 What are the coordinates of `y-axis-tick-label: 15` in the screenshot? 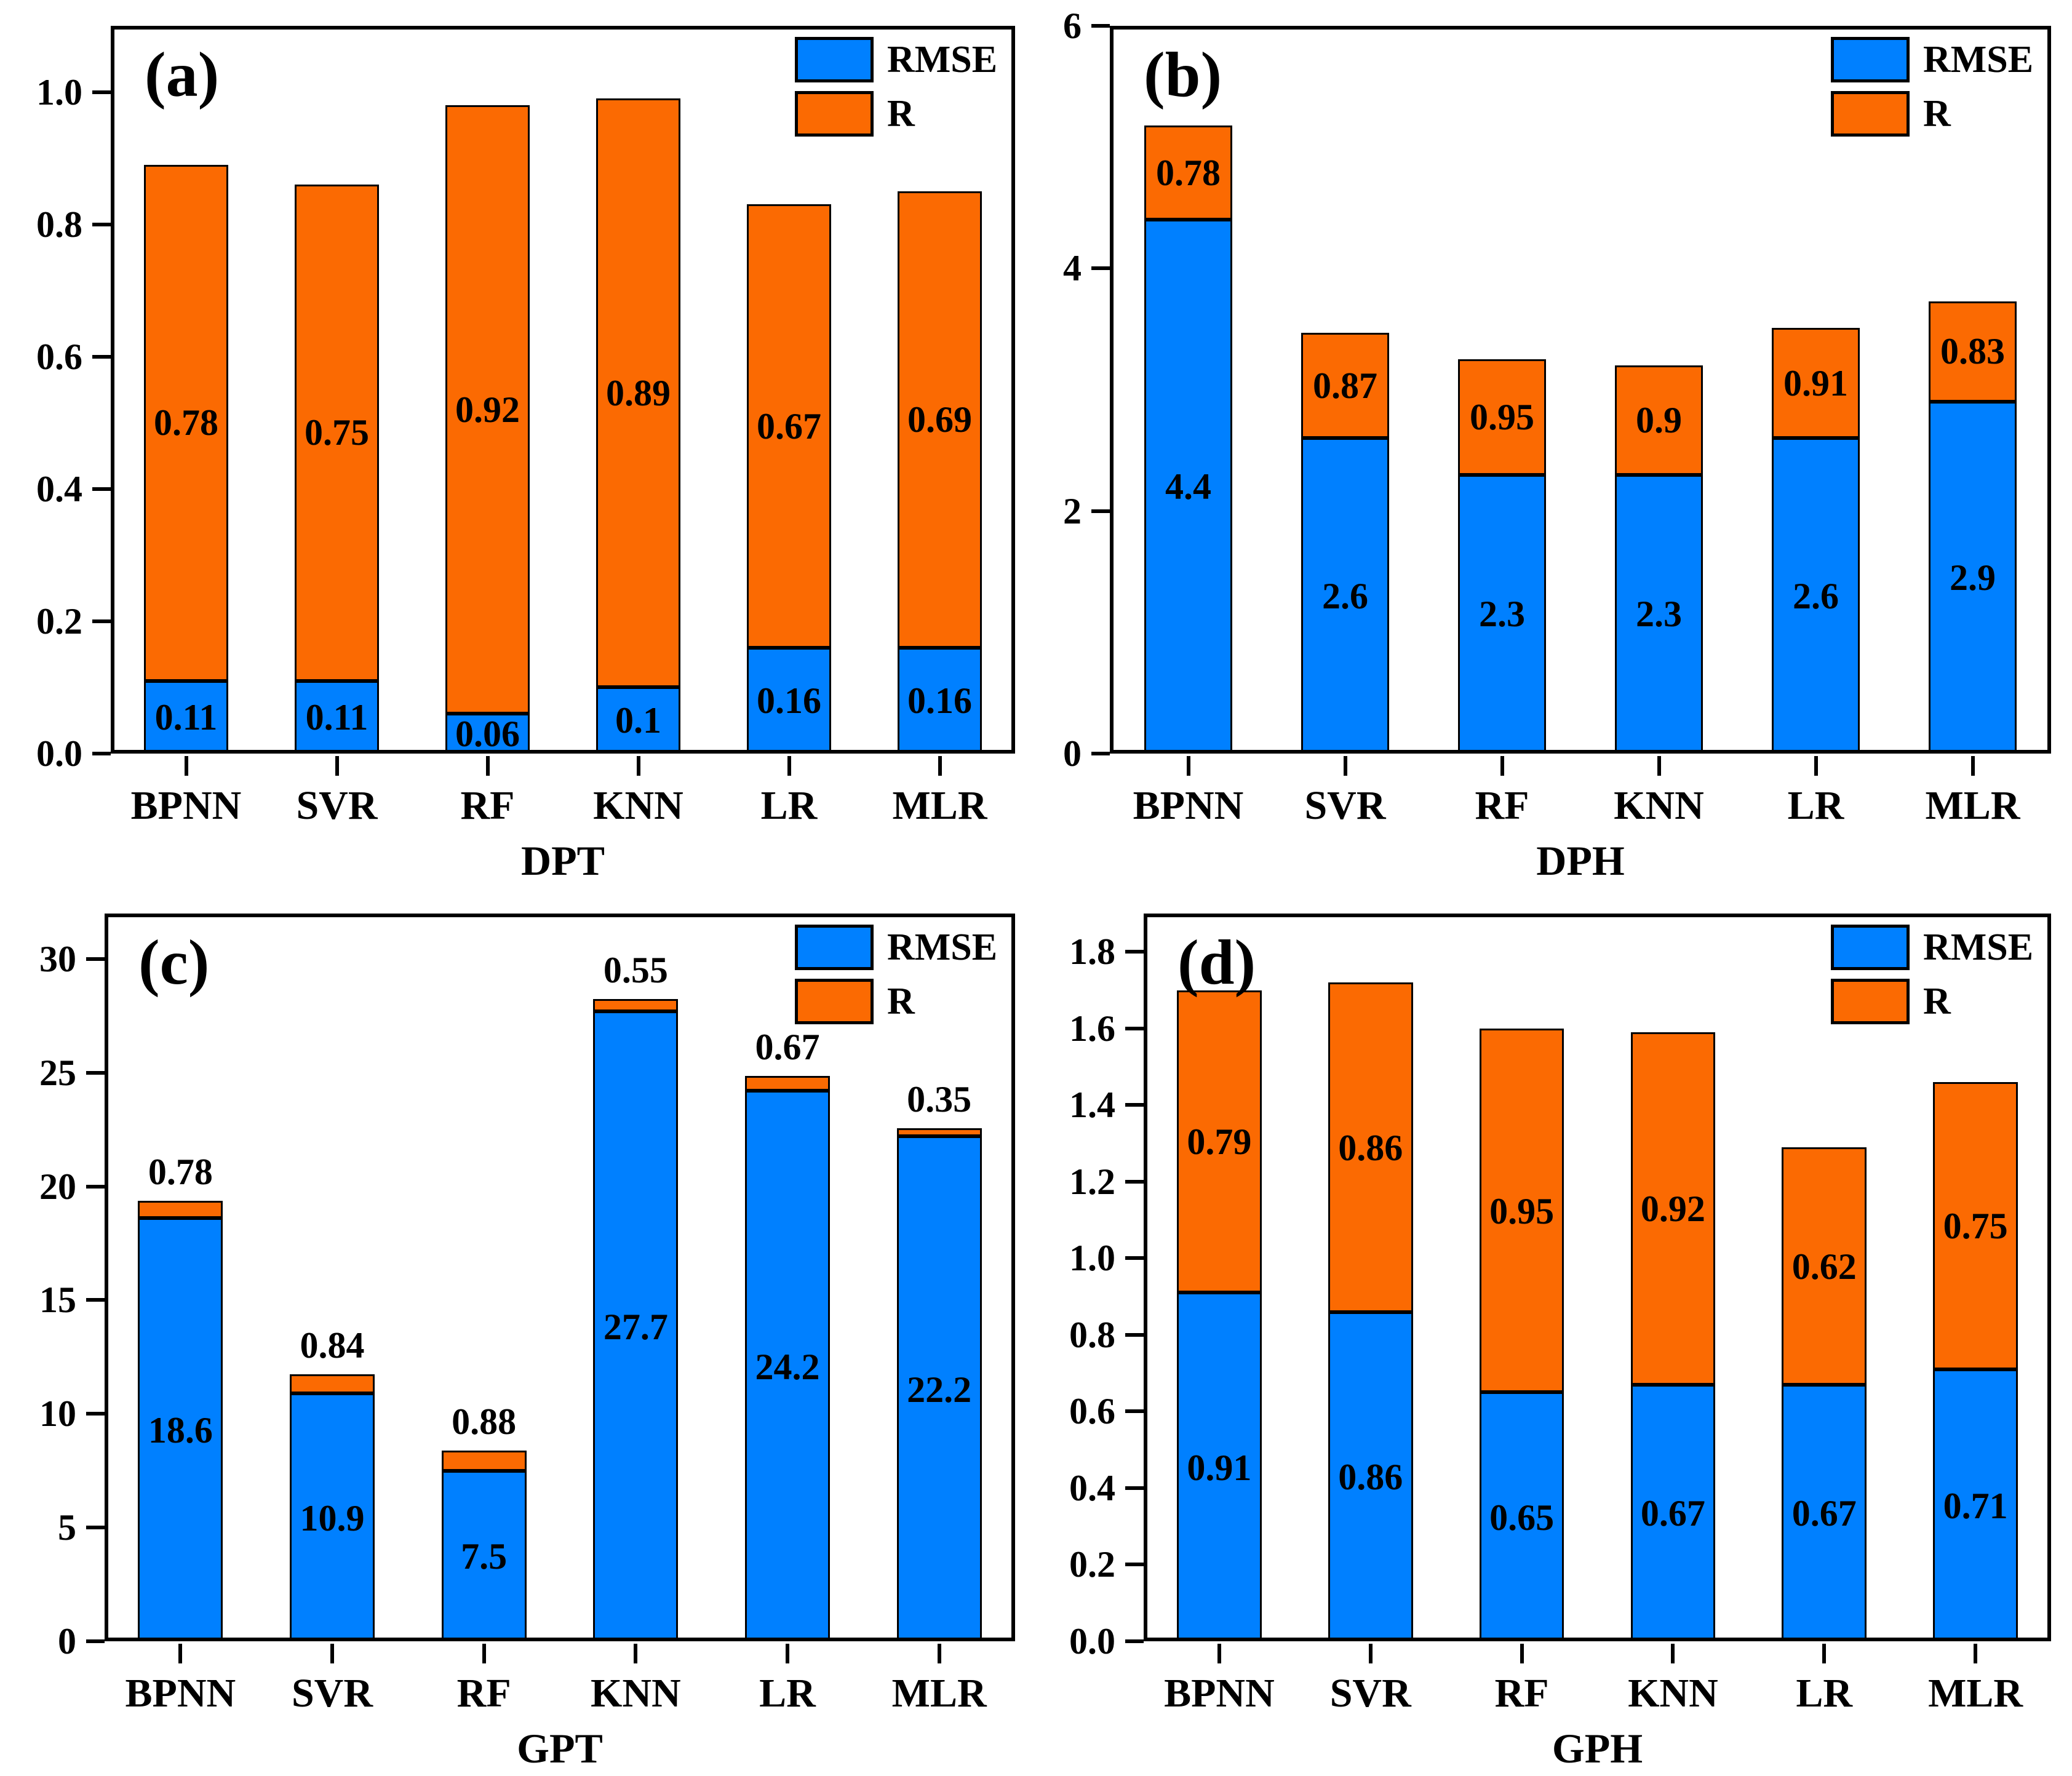 It's located at (58, 1300).